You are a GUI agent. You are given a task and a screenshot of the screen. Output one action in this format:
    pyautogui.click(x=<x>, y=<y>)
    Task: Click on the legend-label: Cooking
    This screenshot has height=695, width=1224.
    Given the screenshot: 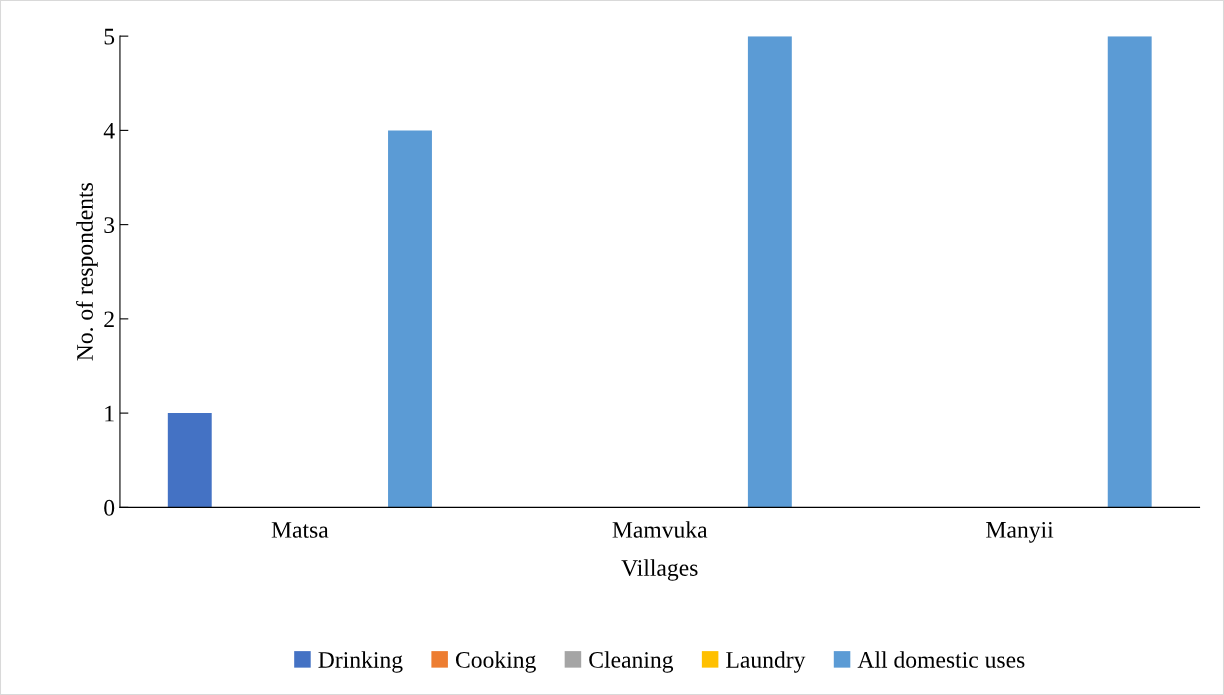 What is the action you would take?
    pyautogui.click(x=495, y=662)
    